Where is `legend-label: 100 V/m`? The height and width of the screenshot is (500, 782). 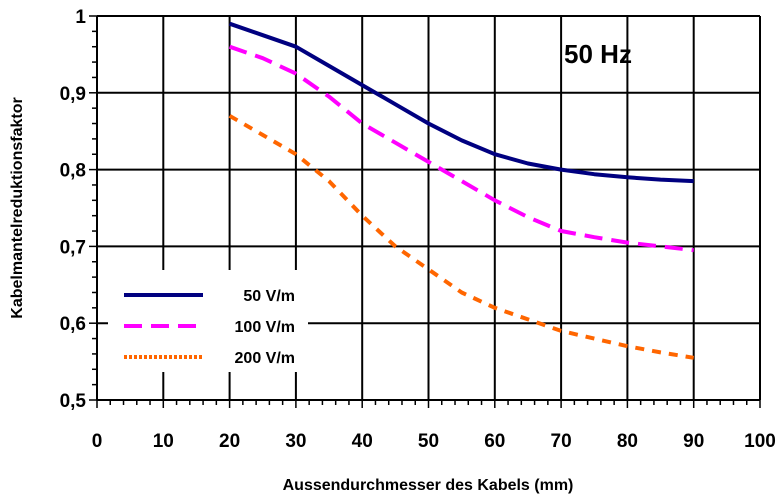
legend-label: 100 V/m is located at coordinates (265, 327).